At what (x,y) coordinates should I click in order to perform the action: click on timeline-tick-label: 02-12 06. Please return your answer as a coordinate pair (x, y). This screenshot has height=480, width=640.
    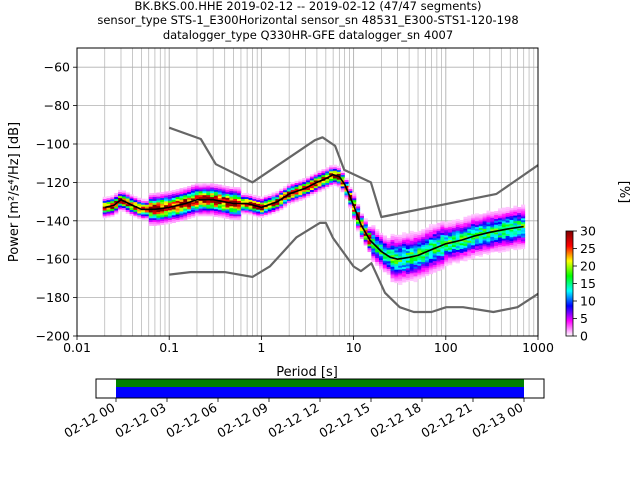
    Looking at the image, I should click on (191, 420).